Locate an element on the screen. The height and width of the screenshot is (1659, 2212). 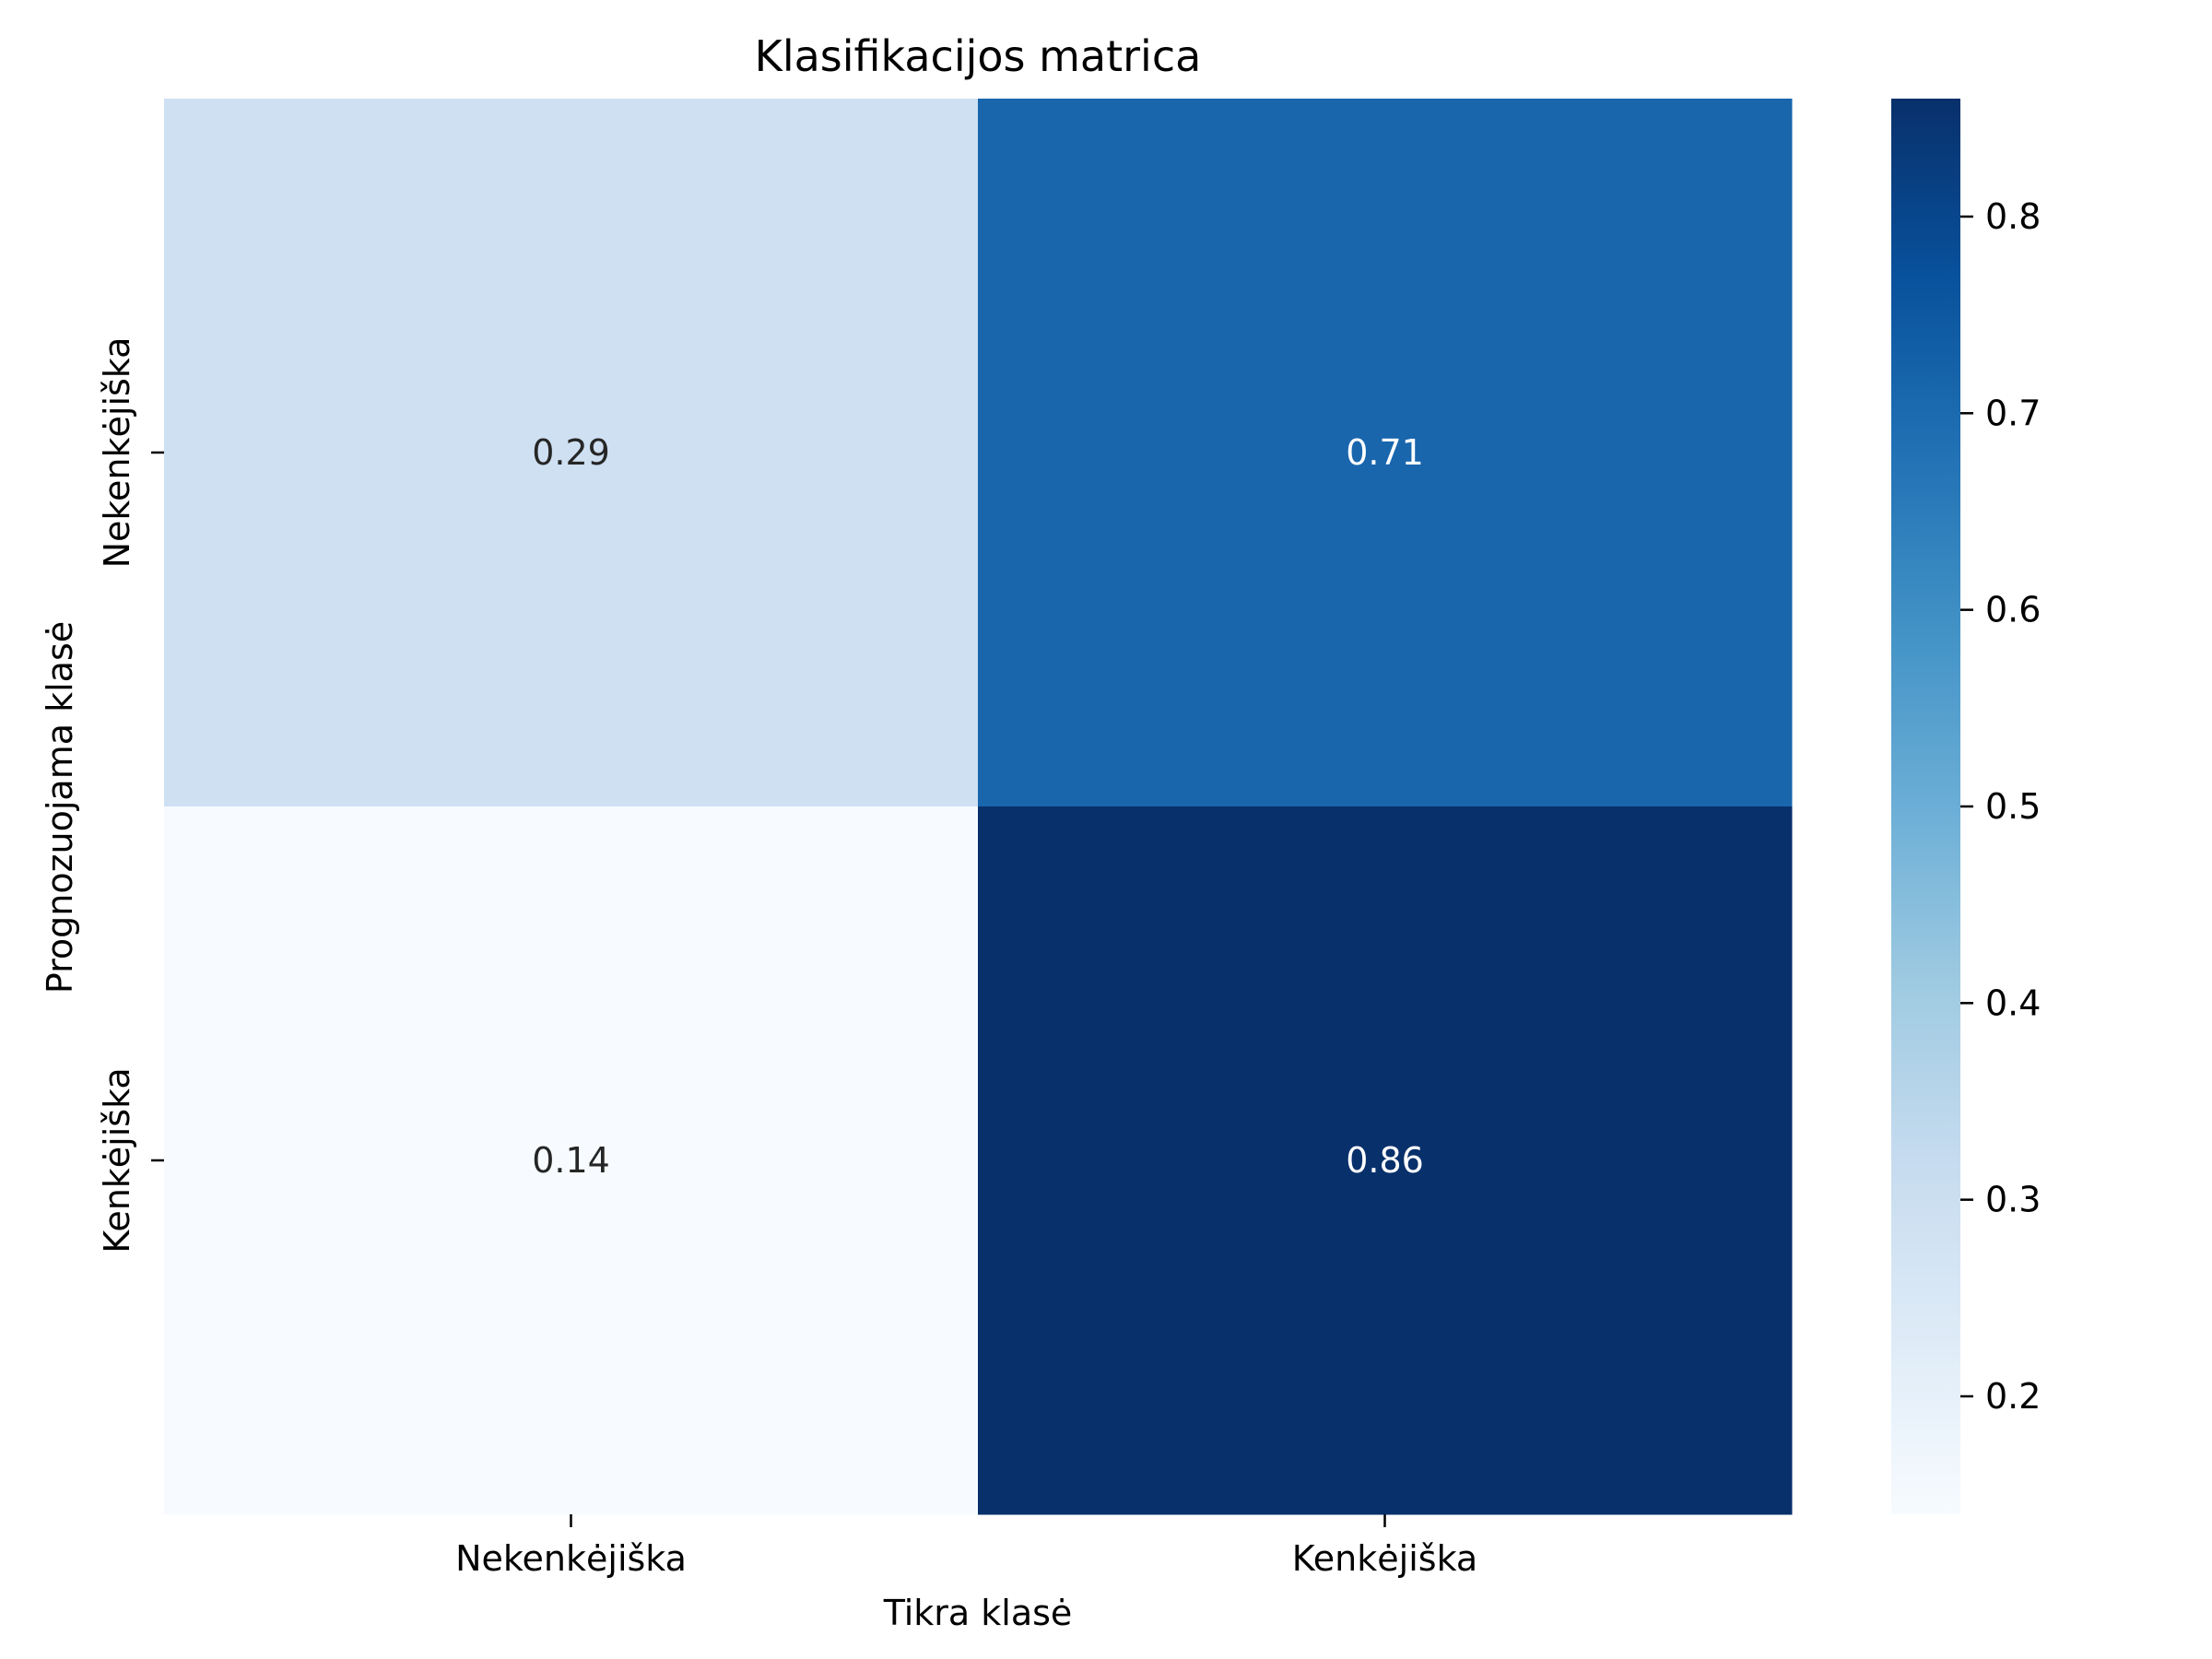
x-axis-label: Tikra klasė is located at coordinates (978, 1613).